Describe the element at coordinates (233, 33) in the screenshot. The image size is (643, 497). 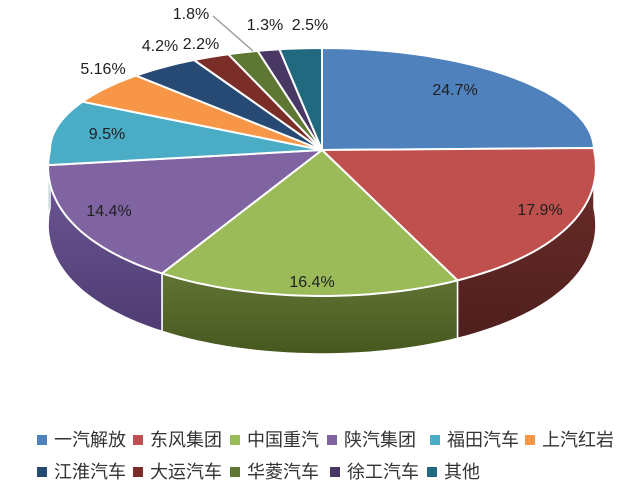
I see `leader-line` at that location.